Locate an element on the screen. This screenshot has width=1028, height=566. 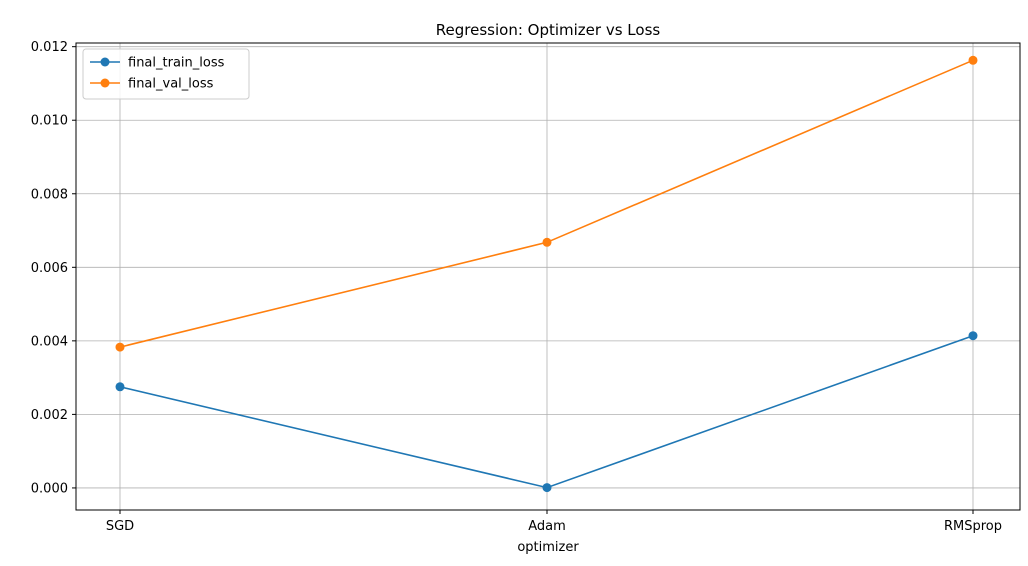
y-tick-label: 0.000 is located at coordinates (49, 488).